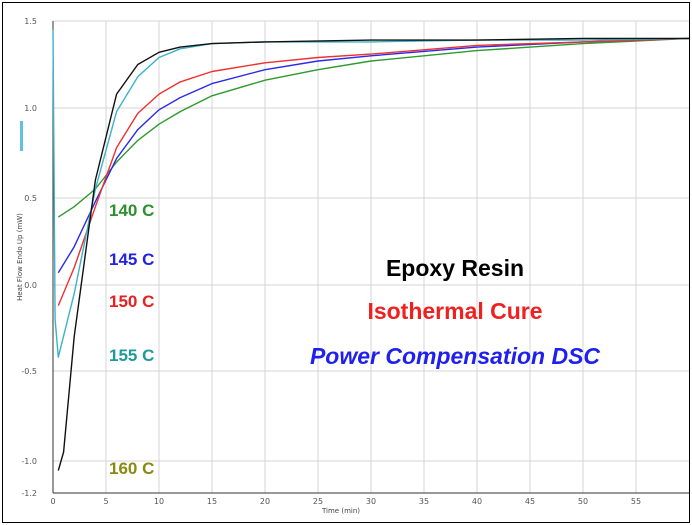 The width and height of the screenshot is (692, 525). Describe the element at coordinates (212, 501) in the screenshot. I see `x-tick-label: 15` at that location.